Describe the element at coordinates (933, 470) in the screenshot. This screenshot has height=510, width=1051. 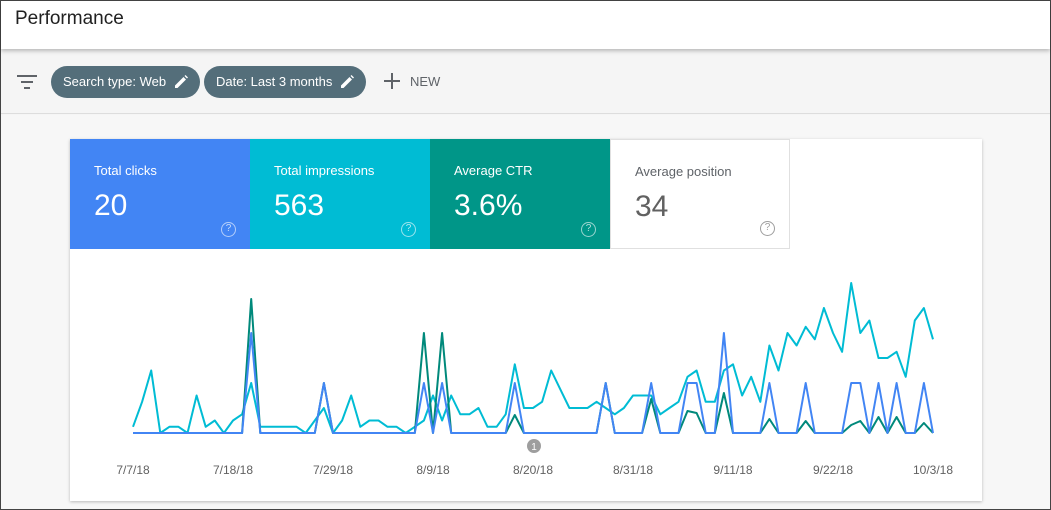
I see `x-tick-label: 10/3/18` at that location.